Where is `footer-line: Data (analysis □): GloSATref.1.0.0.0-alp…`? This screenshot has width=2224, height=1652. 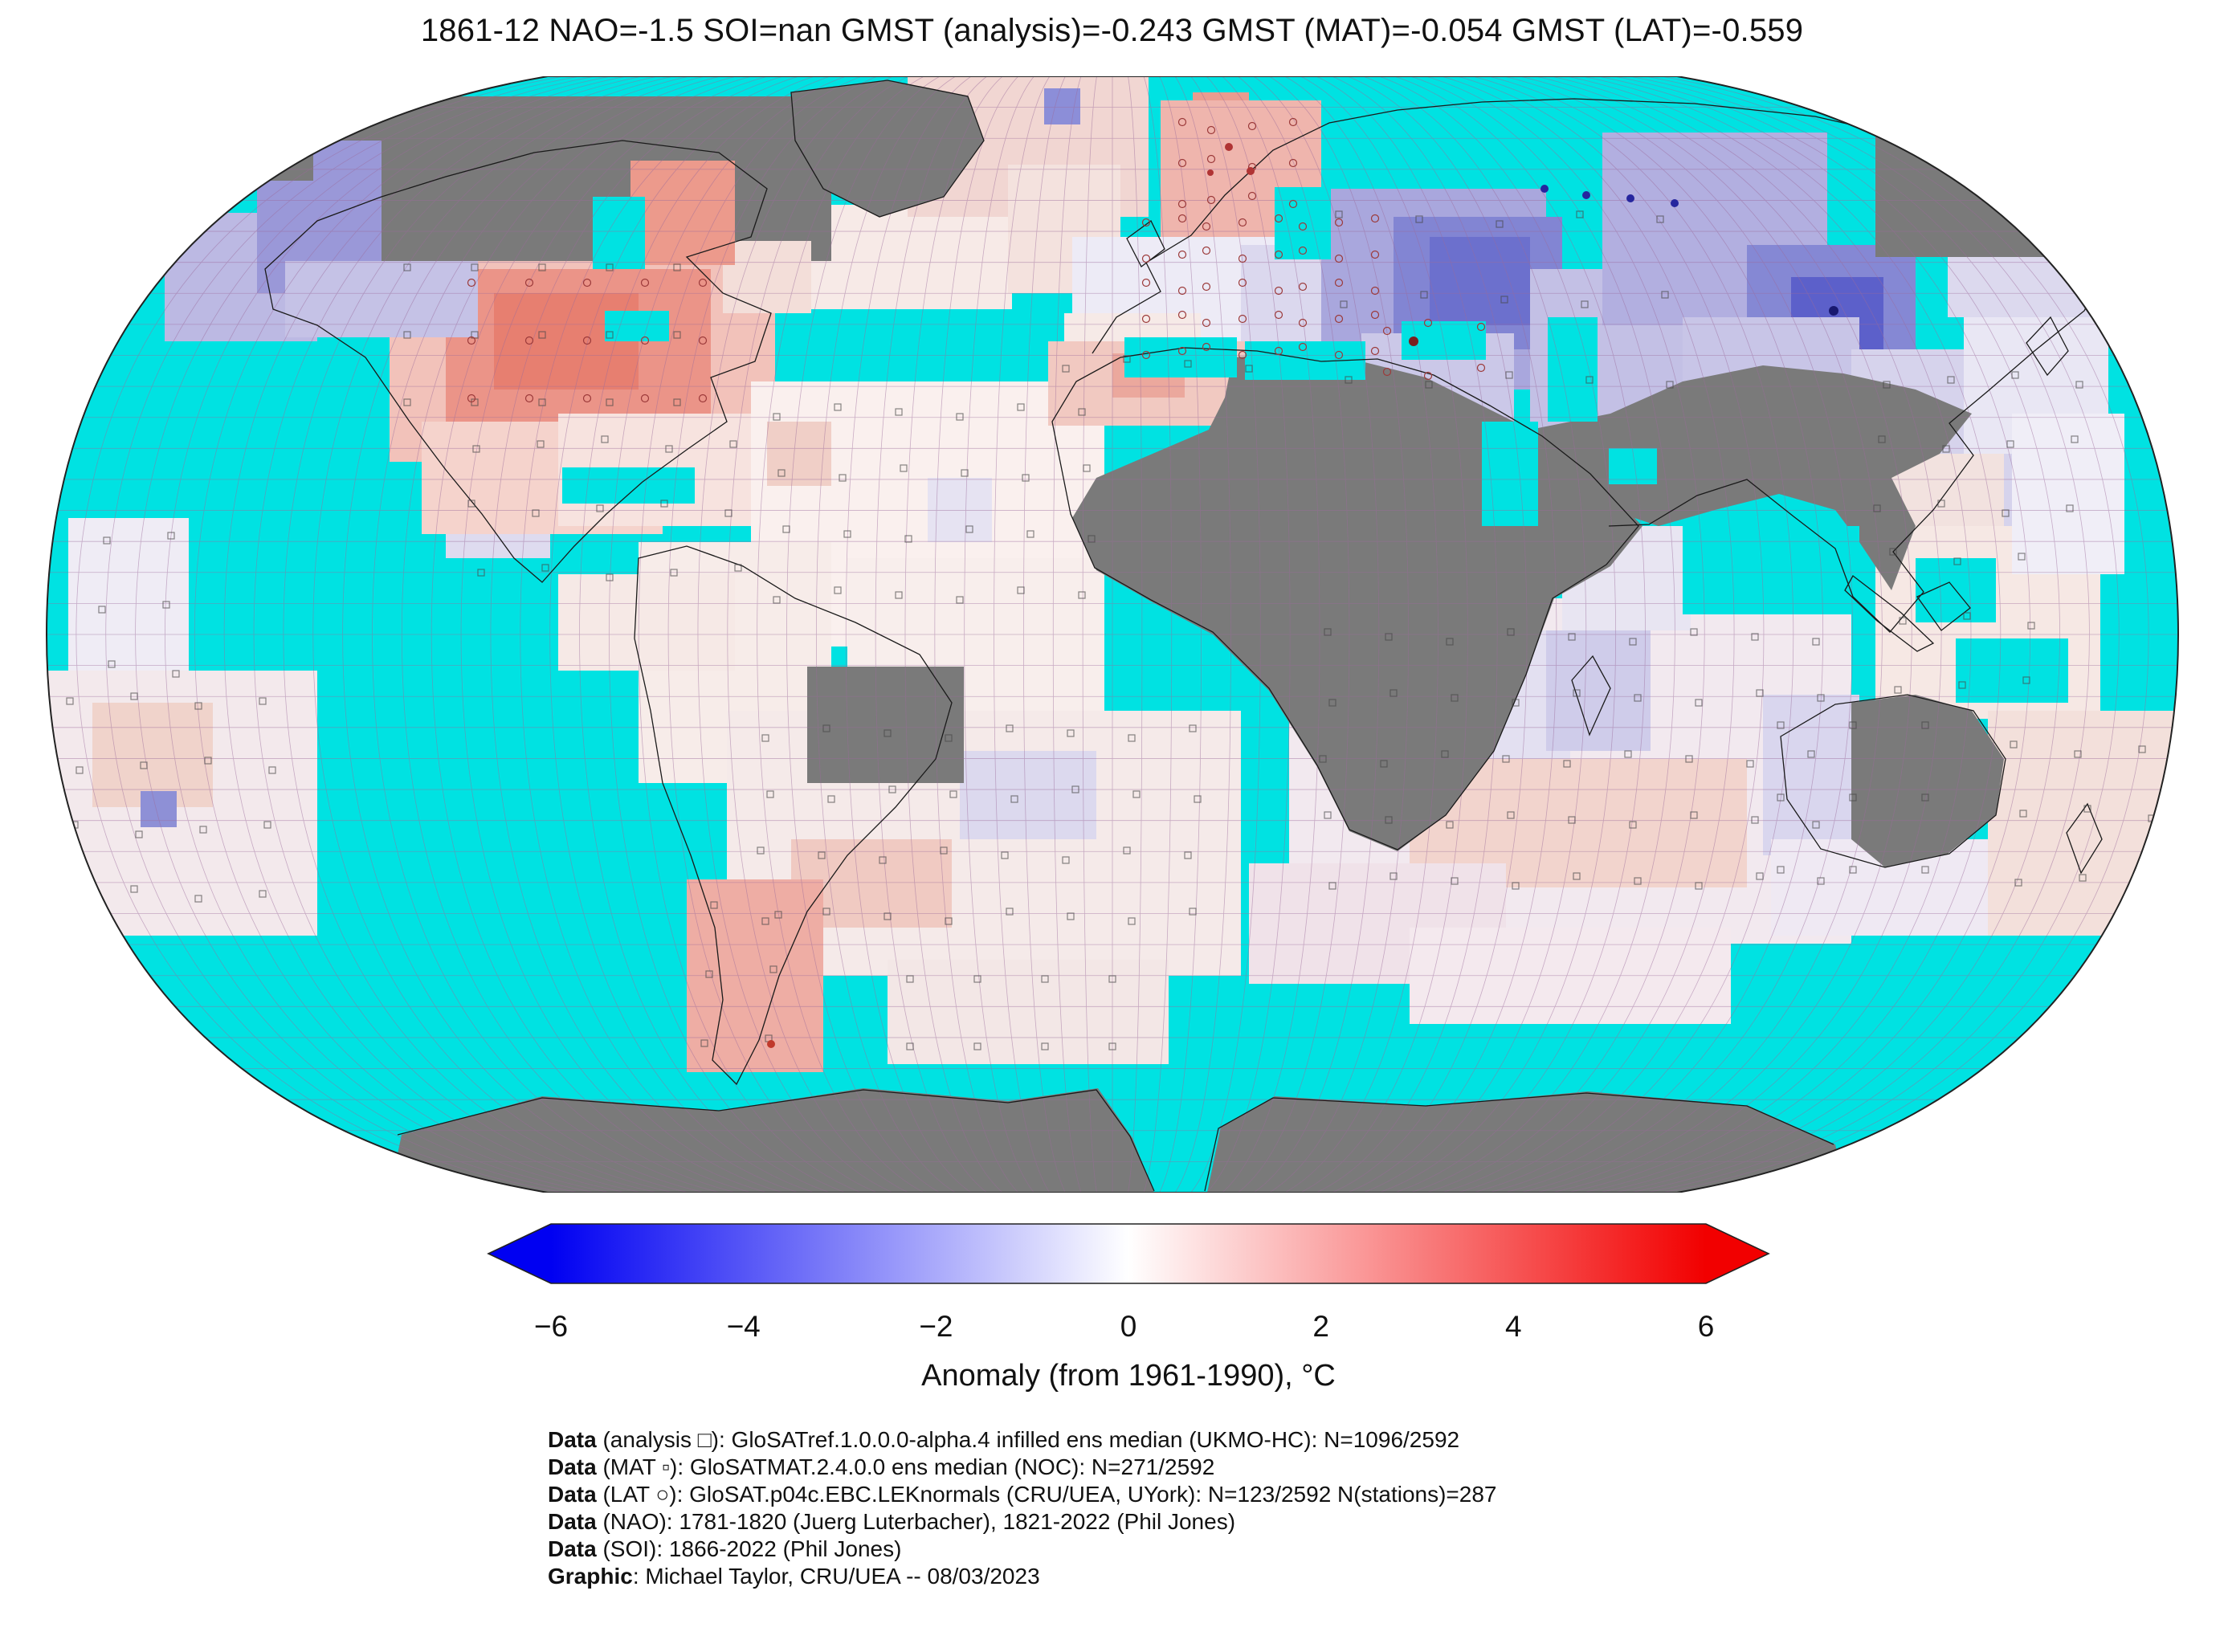 footer-line: Data (analysis □): GloSATref.1.0.0.0-alp… is located at coordinates (1004, 1439).